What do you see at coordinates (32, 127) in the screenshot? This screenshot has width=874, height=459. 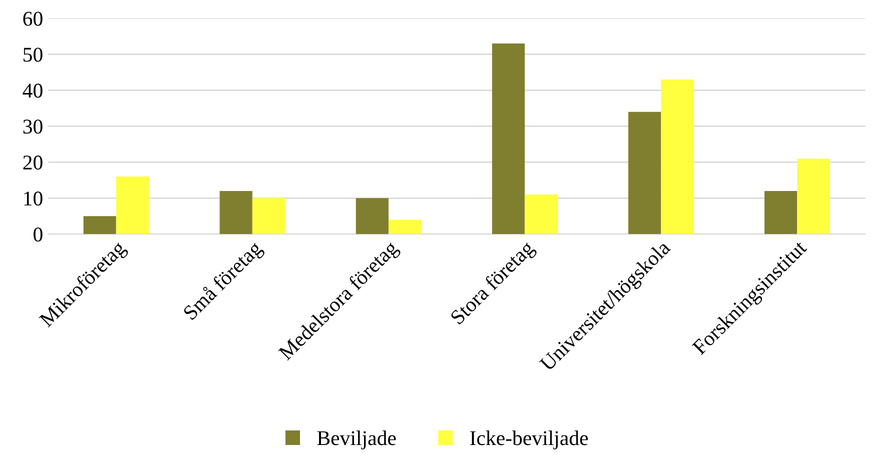 I see `y-tick-label: 30` at bounding box center [32, 127].